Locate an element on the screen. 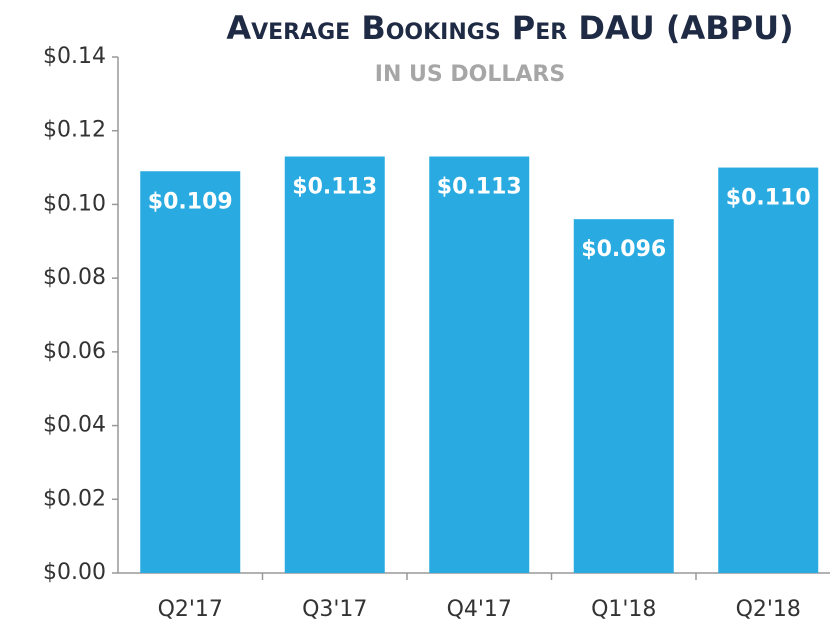 Image resolution: width=832 pixels, height=629 pixels. chart-title: Average Bookings Per DAU (ABPU) is located at coordinates (509, 28).